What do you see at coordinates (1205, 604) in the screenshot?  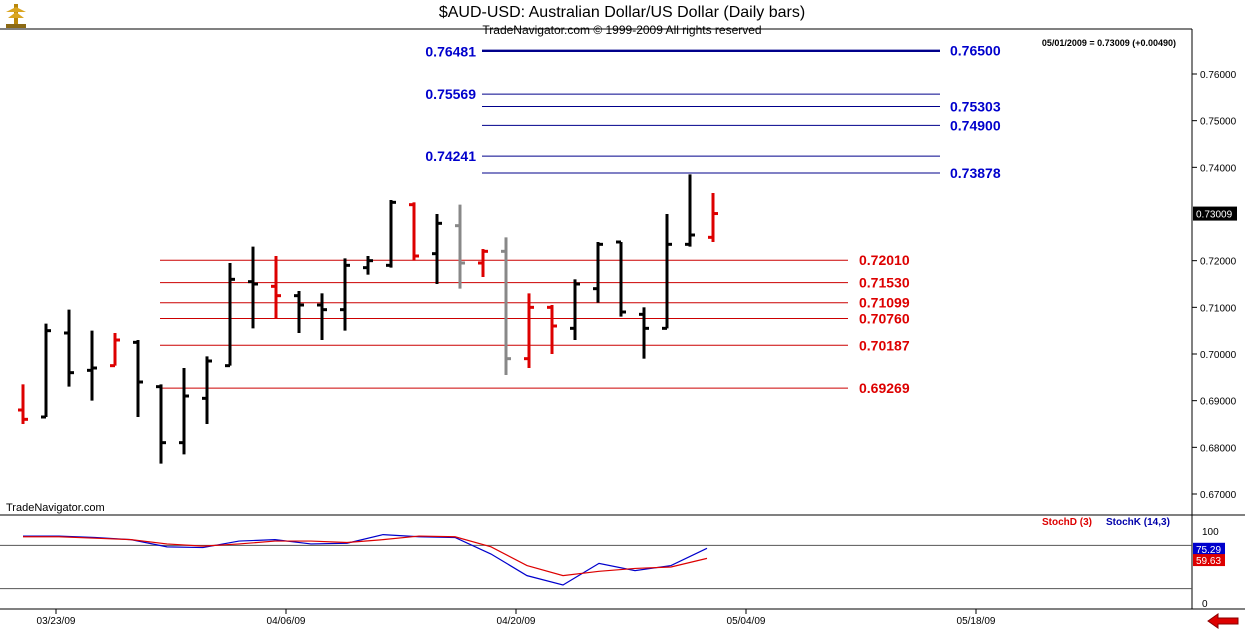 I see `stoch-tick-label: 0` at bounding box center [1205, 604].